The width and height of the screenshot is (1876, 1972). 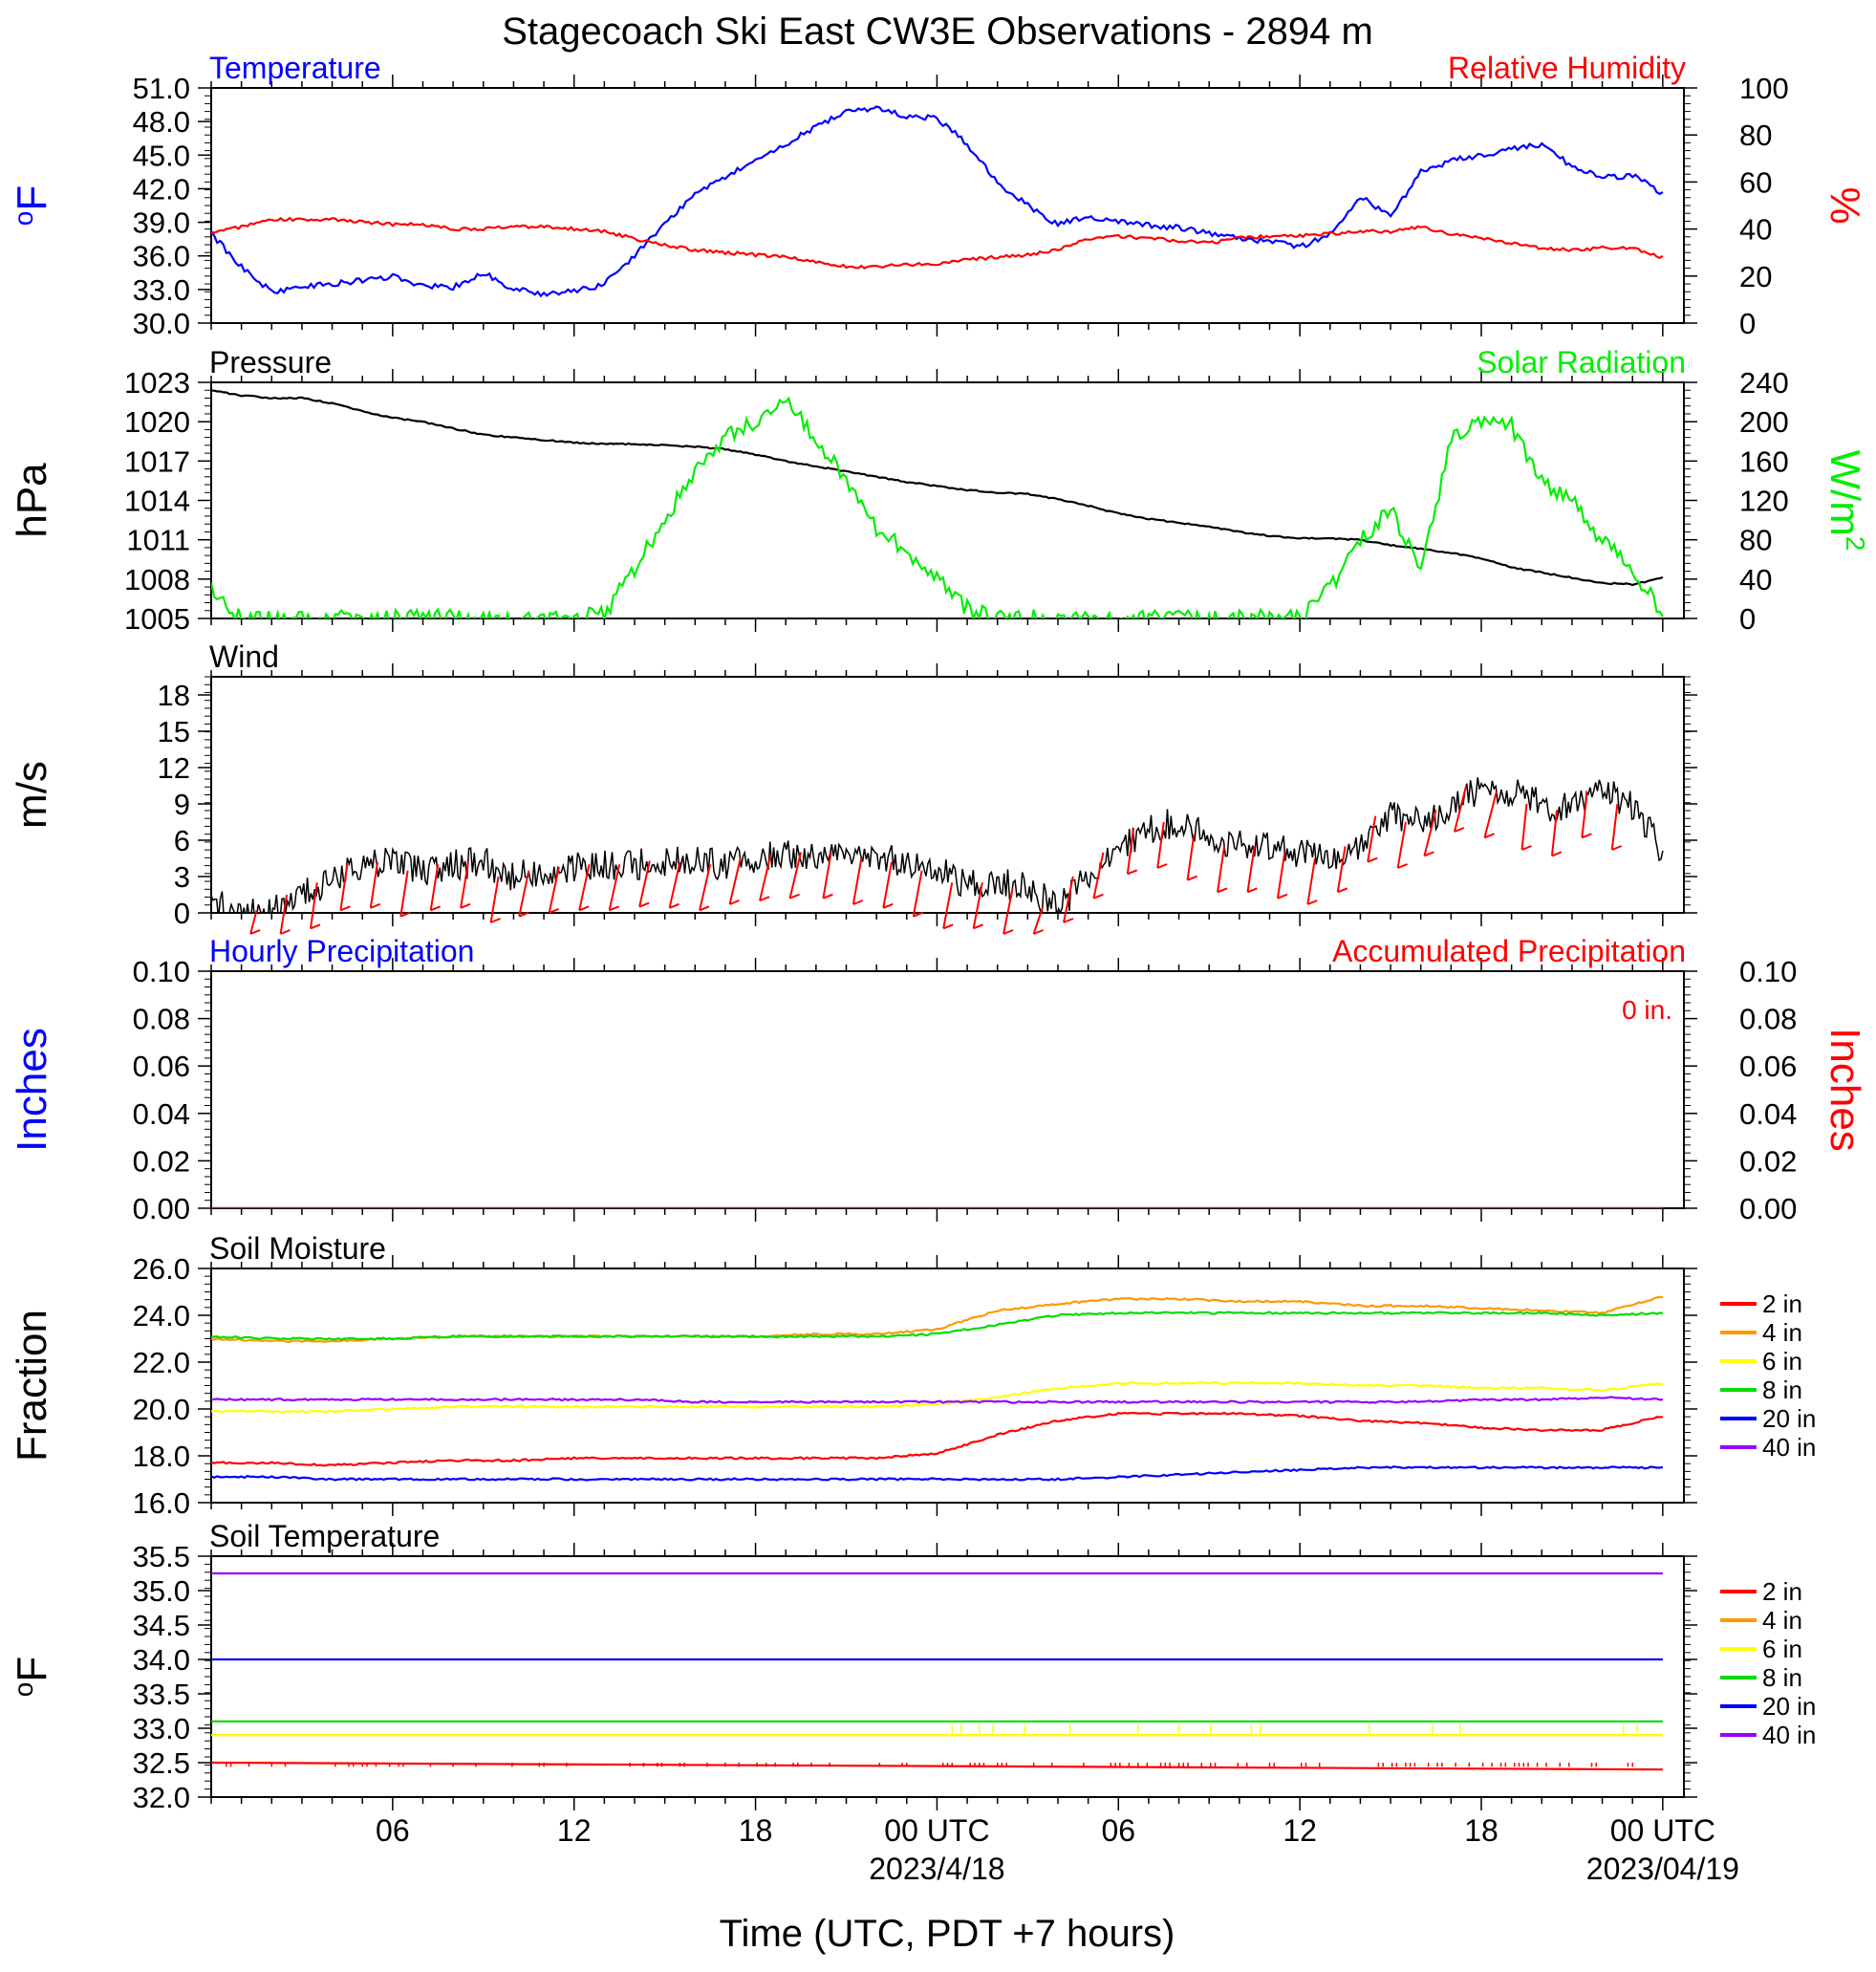 What do you see at coordinates (161, 1625) in the screenshot?
I see `y-tick-label: 34.5` at bounding box center [161, 1625].